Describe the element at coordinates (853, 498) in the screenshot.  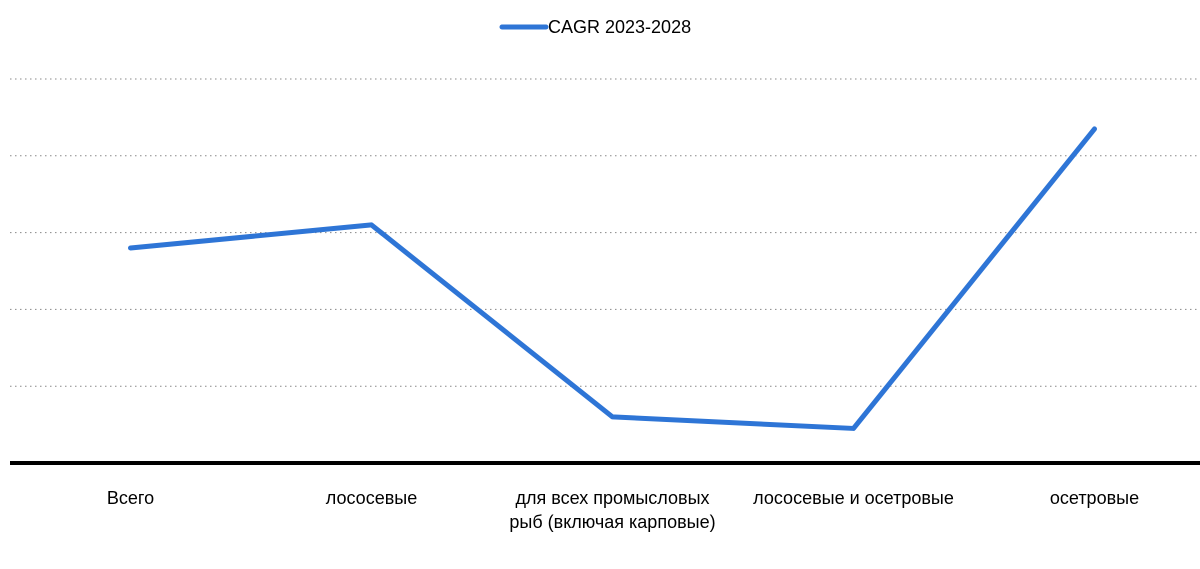
I see `x-tick-label: лососевые и осетровые` at that location.